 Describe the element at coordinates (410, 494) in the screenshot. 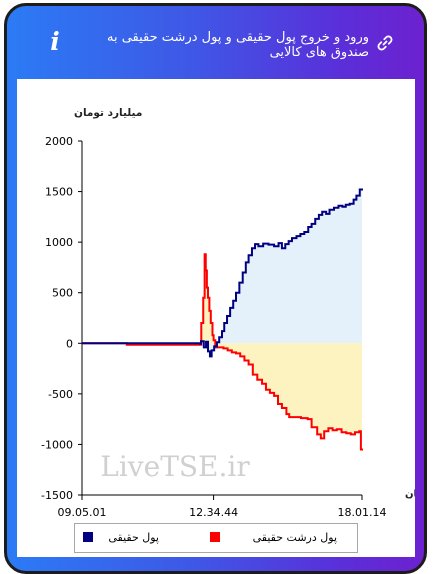

I see `x-axis-label: زمان` at that location.